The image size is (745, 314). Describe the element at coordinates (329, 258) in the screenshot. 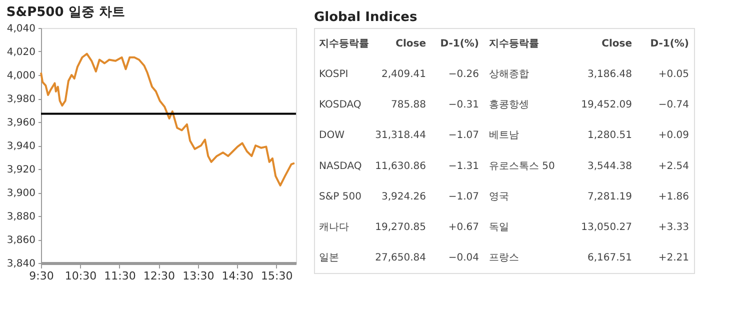

I see `text: 일본` at that location.